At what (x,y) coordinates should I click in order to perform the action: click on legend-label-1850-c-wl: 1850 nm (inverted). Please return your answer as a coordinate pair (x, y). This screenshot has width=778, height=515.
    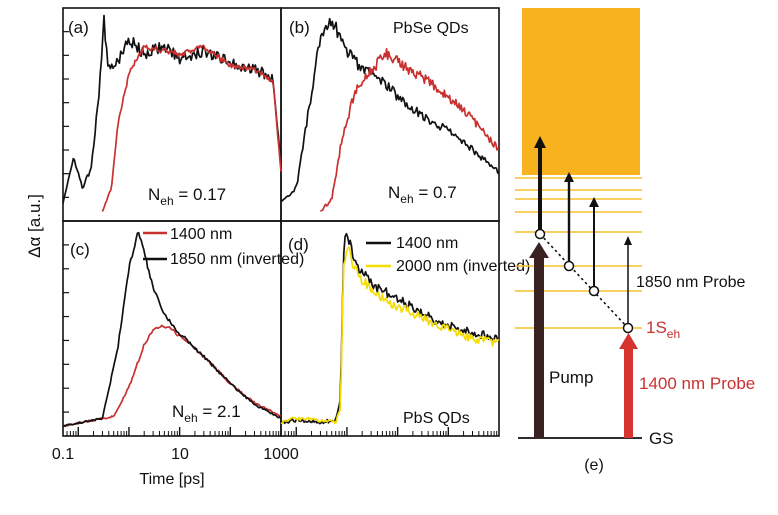
    Looking at the image, I should click on (237, 259).